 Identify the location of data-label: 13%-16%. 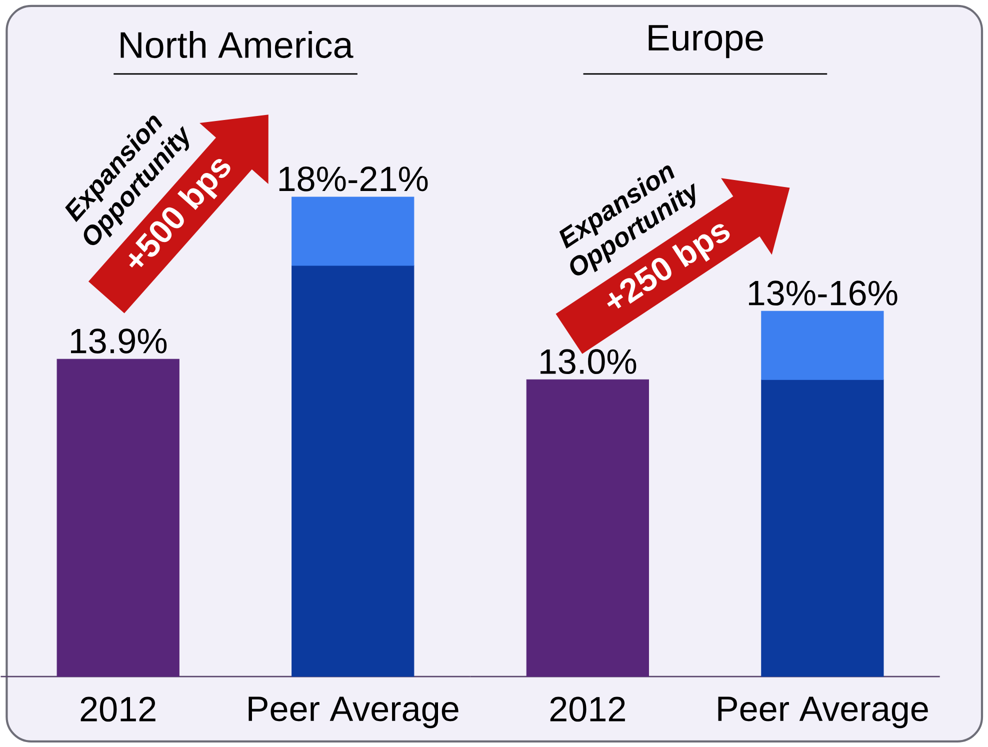
(823, 293).